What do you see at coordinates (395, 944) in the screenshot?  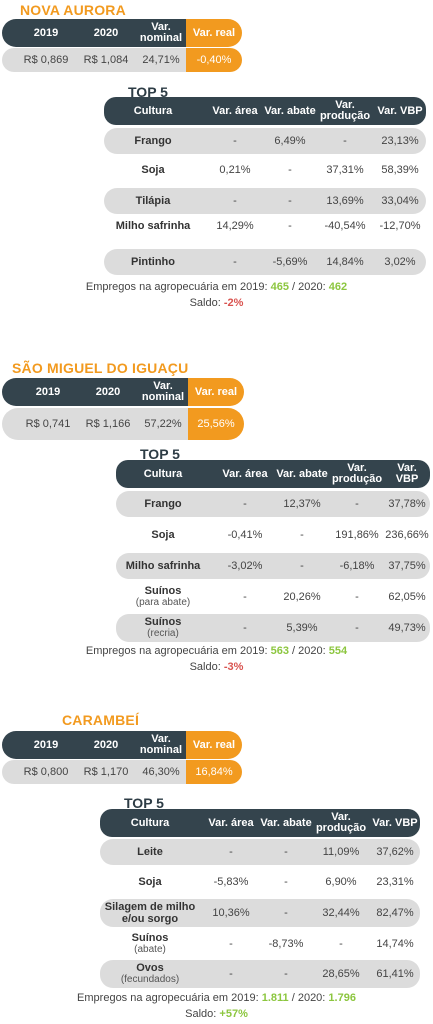 I see `cell-vbp: 14,74%` at bounding box center [395, 944].